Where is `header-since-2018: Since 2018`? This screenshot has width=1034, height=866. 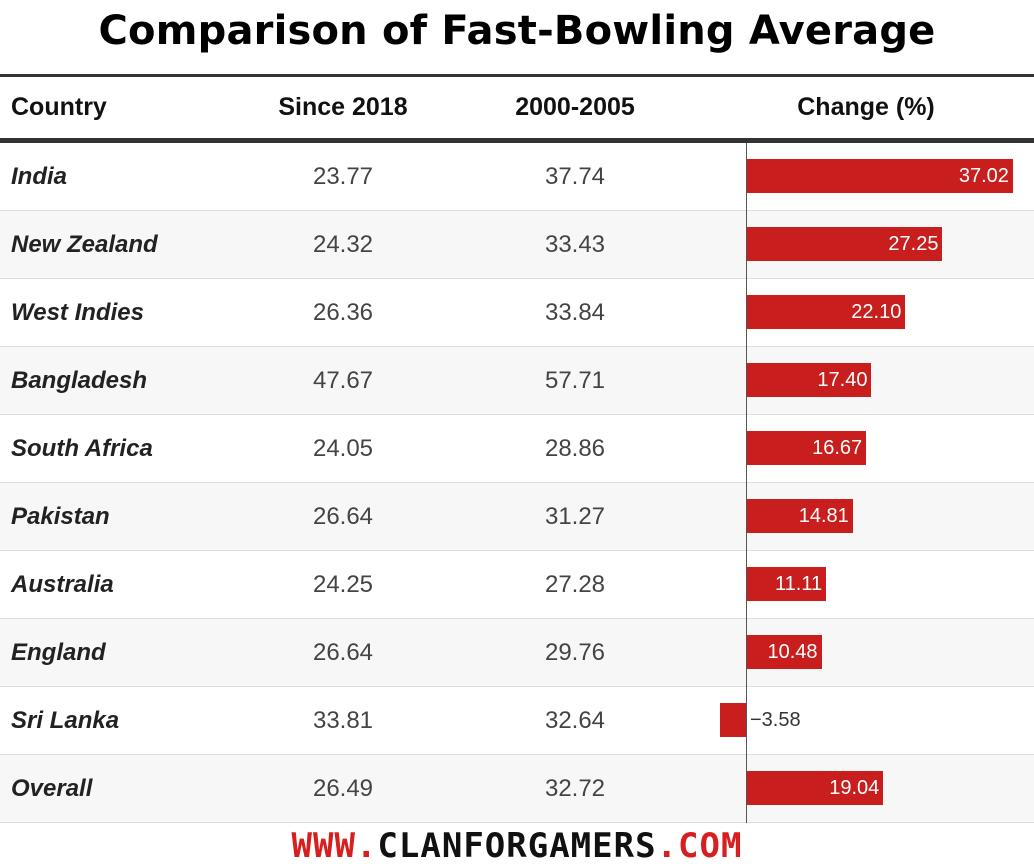 header-since-2018: Since 2018 is located at coordinates (343, 107).